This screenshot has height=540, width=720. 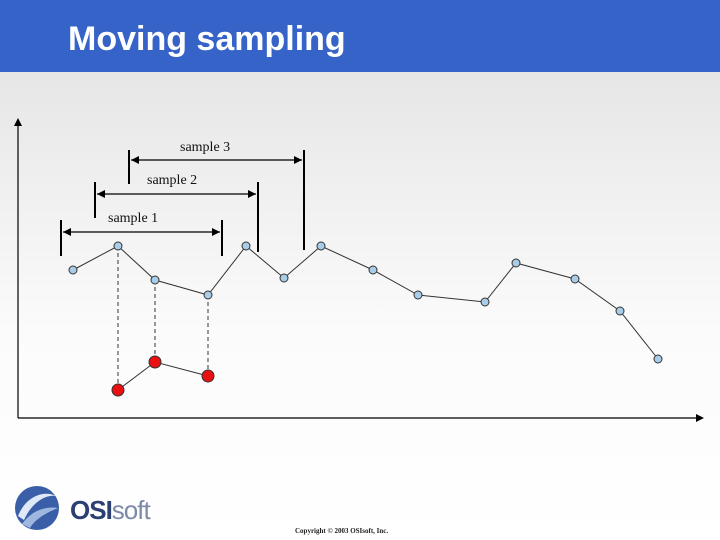 I want to click on sample-3-bracket, so click(x=216, y=200).